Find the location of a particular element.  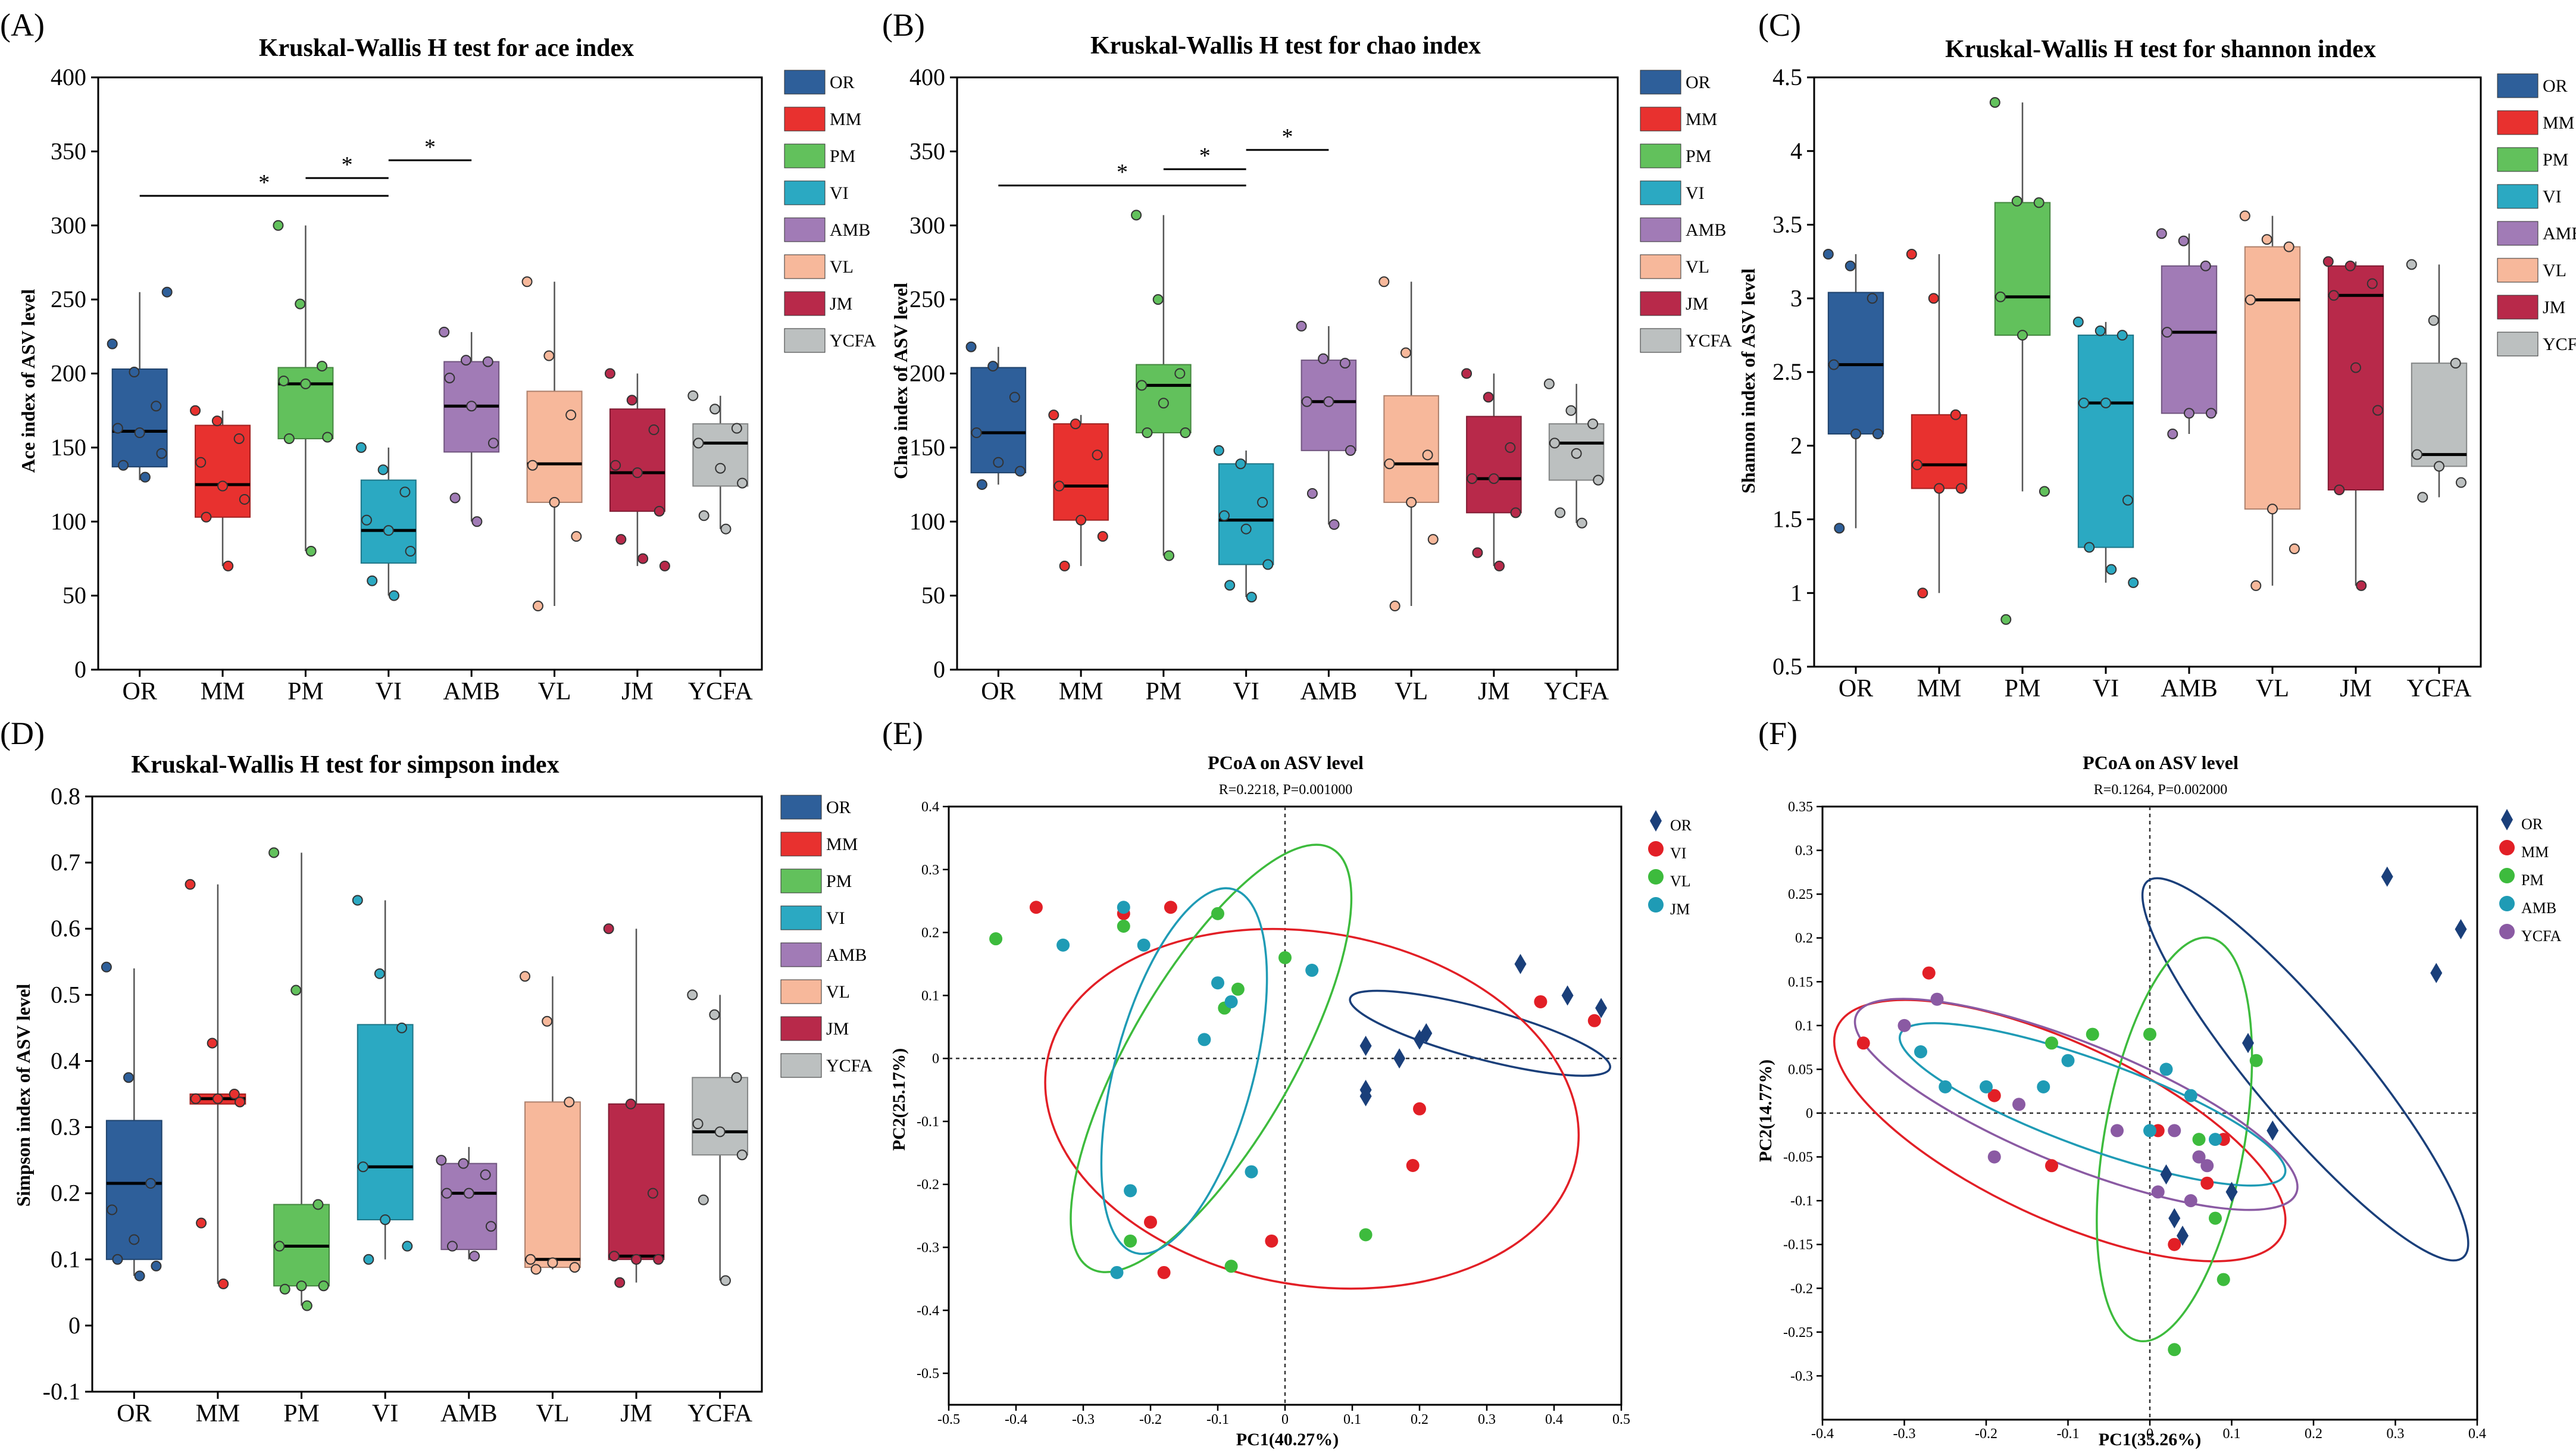

y-tick-label: 0.3 is located at coordinates (1804, 851).